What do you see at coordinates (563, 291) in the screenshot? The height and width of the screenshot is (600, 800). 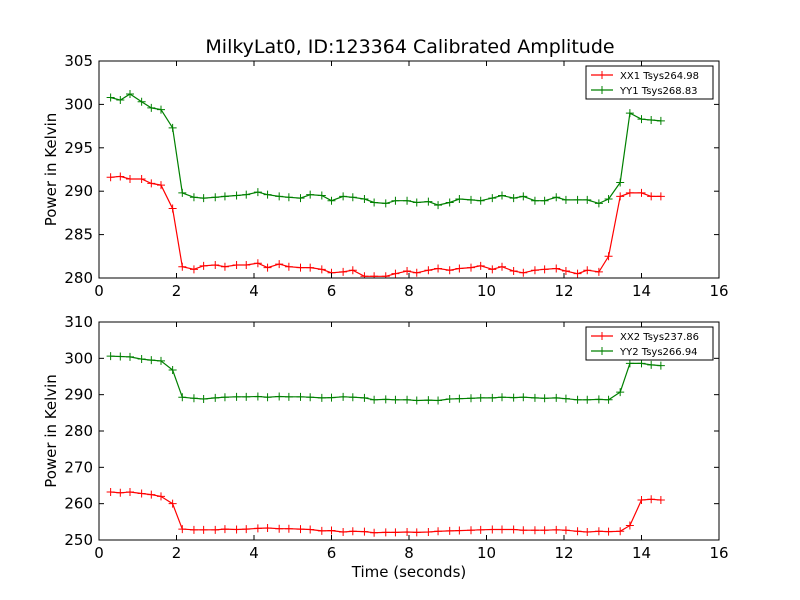 I see `x-tick-label-0-6: 12` at bounding box center [563, 291].